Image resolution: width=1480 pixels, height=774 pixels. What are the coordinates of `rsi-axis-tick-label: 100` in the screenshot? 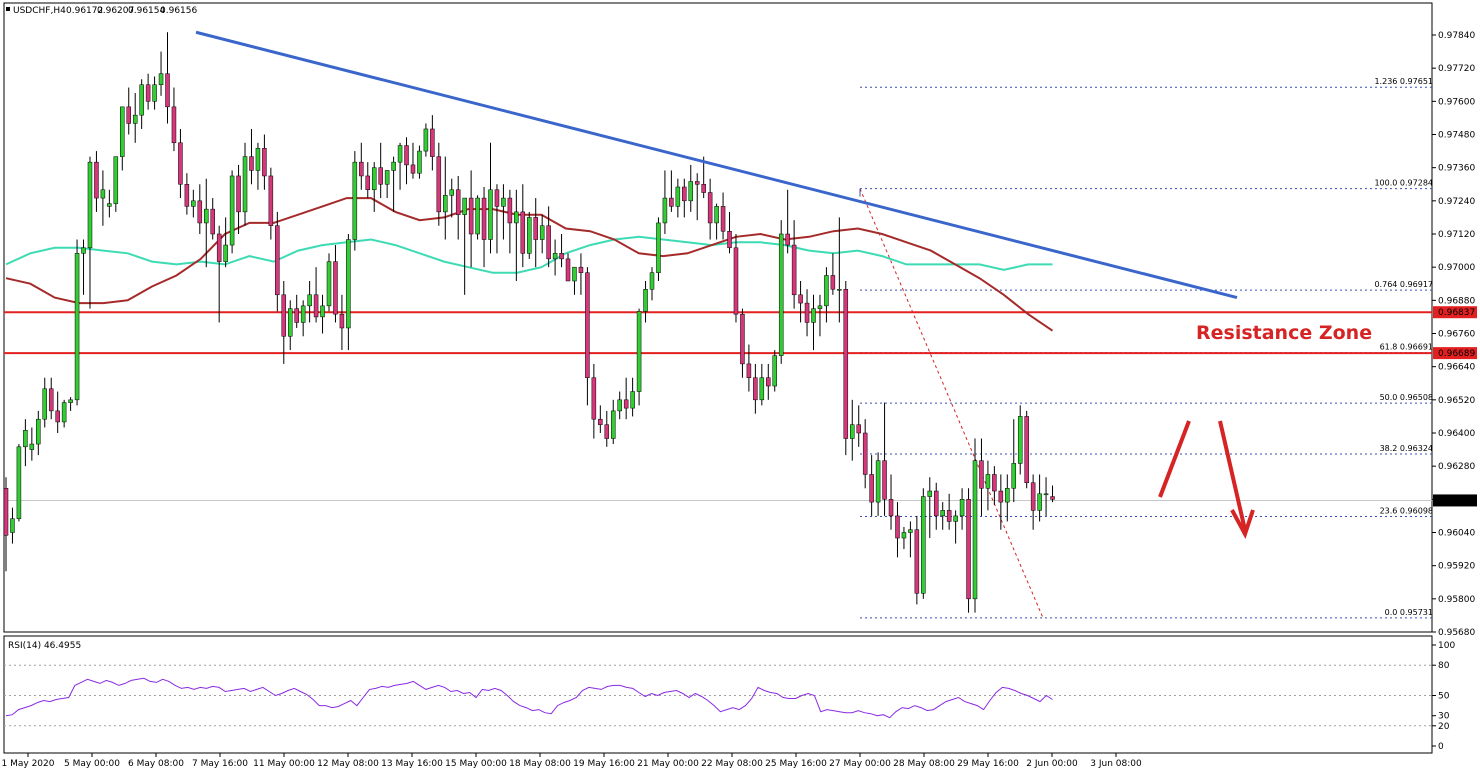 It's located at (1446, 646).